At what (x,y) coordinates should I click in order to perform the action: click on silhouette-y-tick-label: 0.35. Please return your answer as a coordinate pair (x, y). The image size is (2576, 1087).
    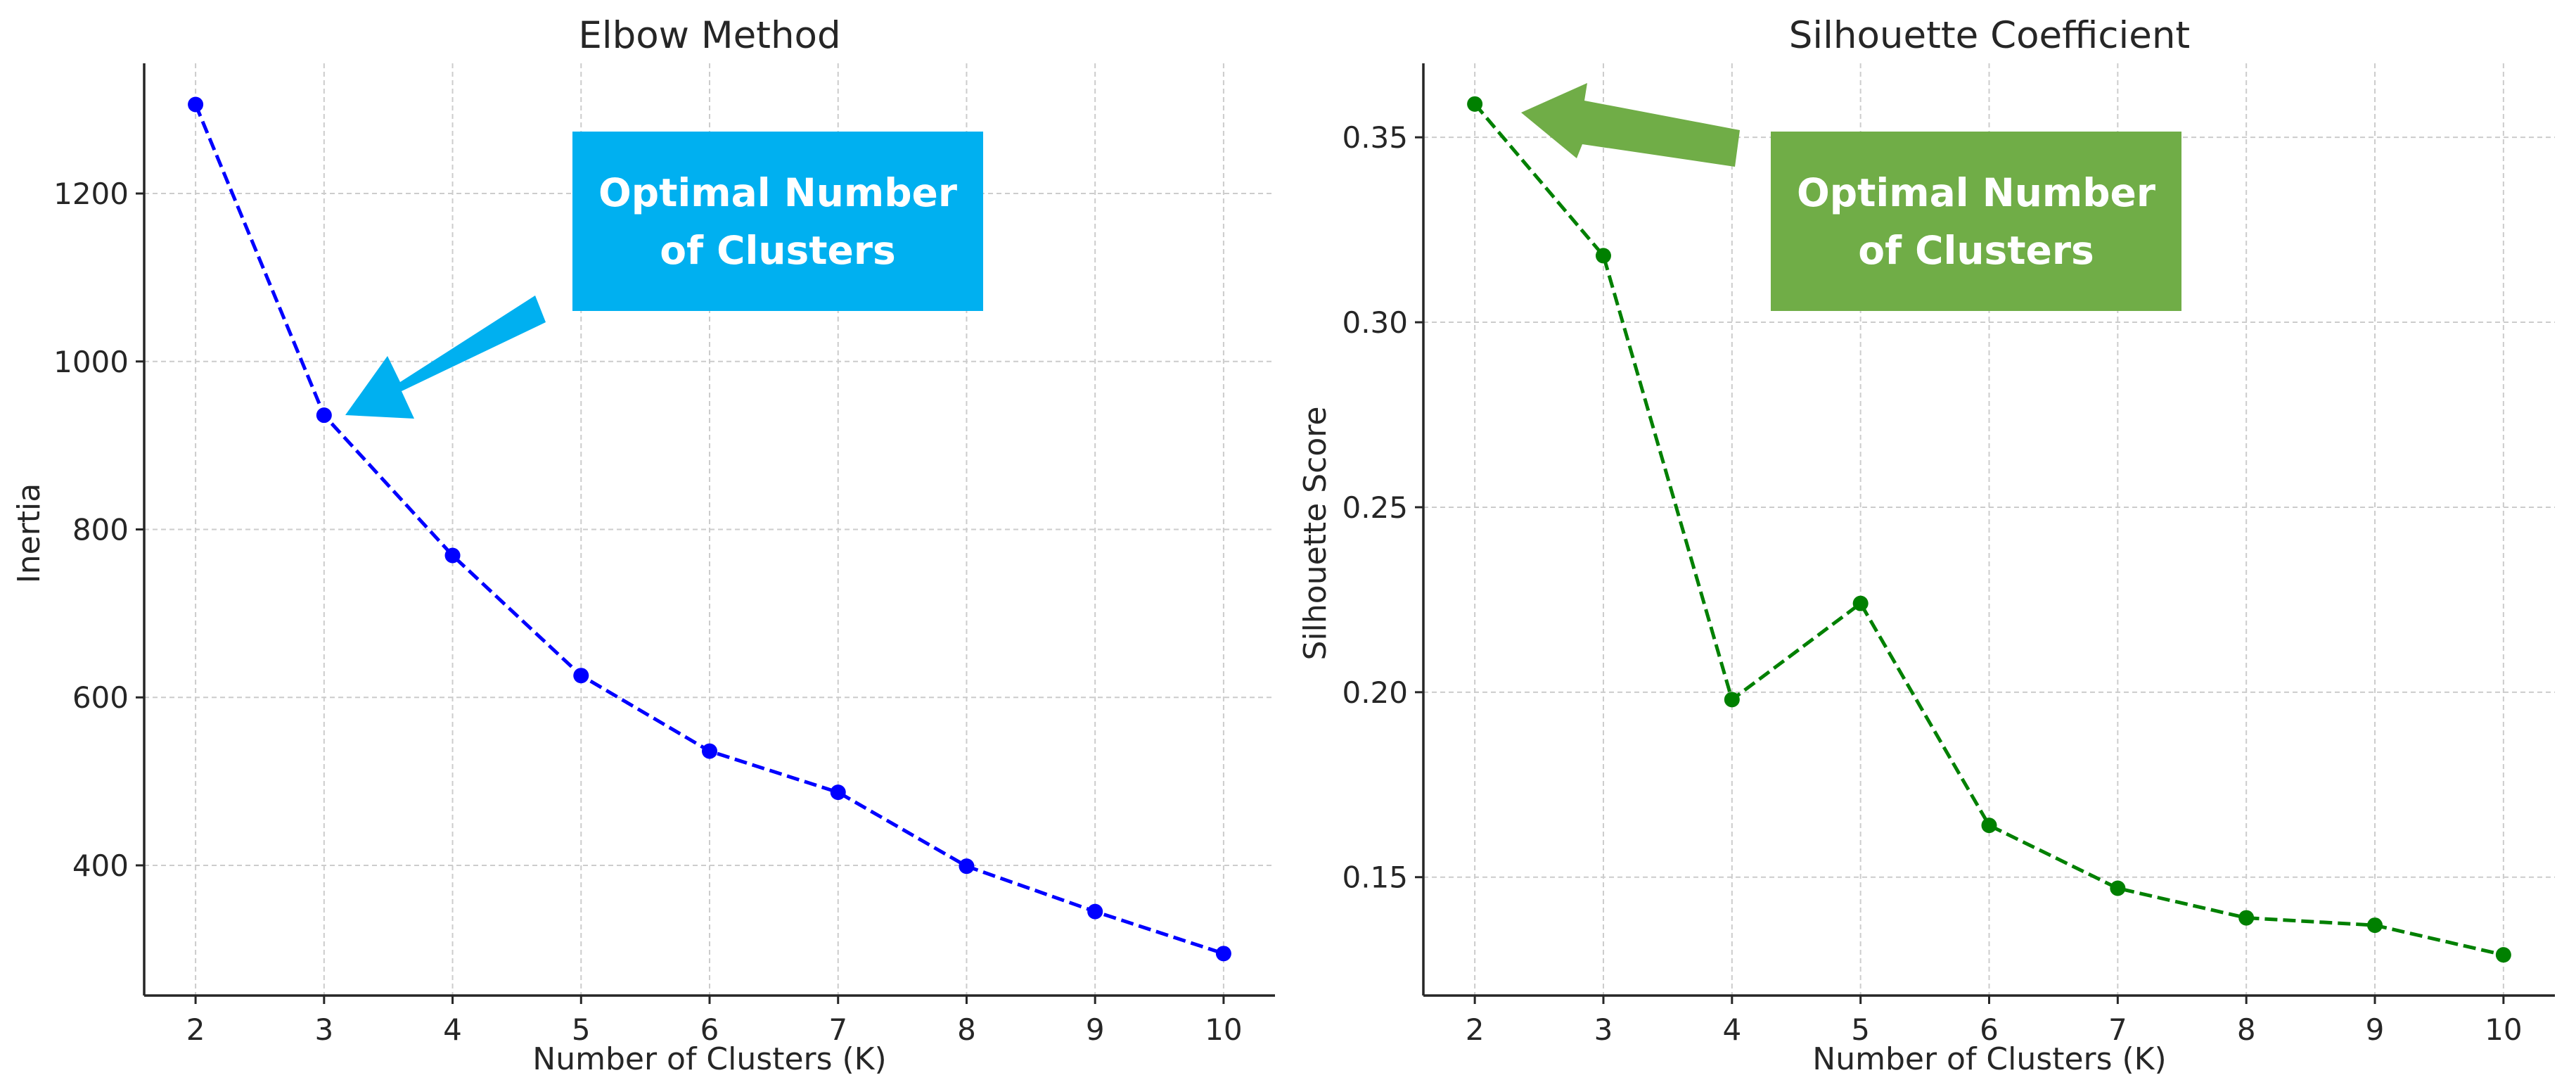
    Looking at the image, I should click on (1375, 137).